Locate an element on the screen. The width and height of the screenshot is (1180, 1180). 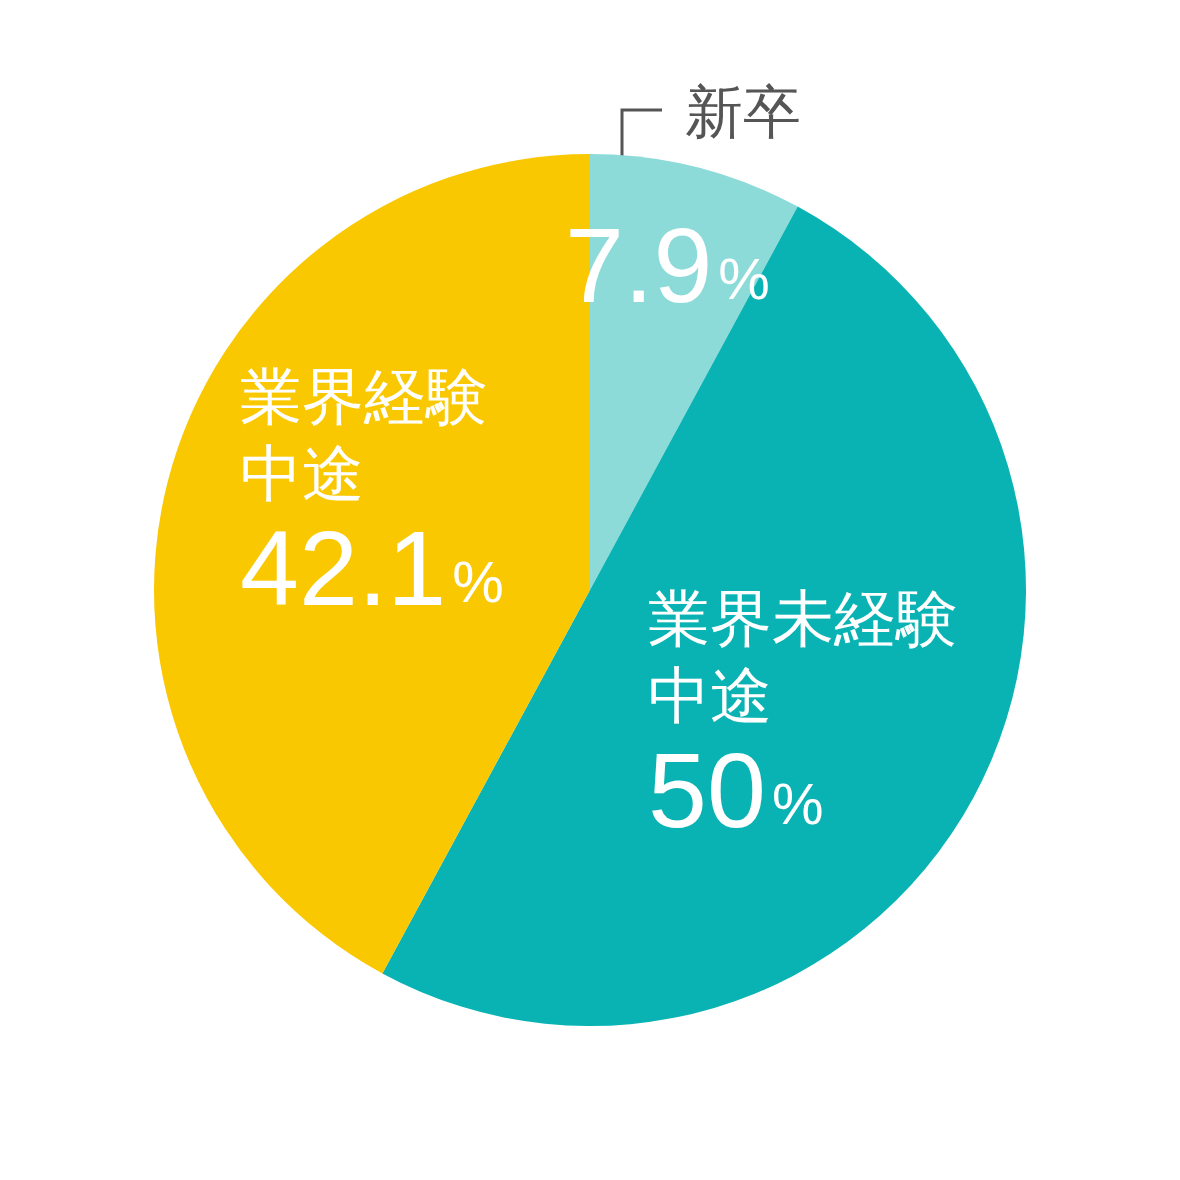
slice-label: 業界経験中途 is located at coordinates (364, 435).